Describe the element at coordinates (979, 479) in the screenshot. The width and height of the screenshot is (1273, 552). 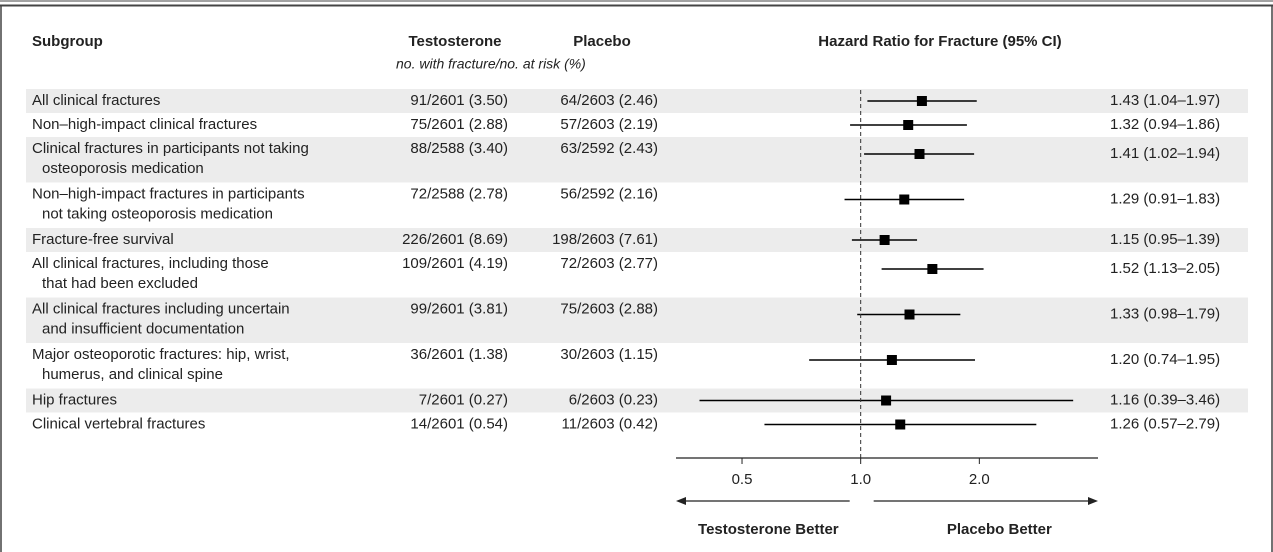
I see `x-tick-label: 2.0` at that location.